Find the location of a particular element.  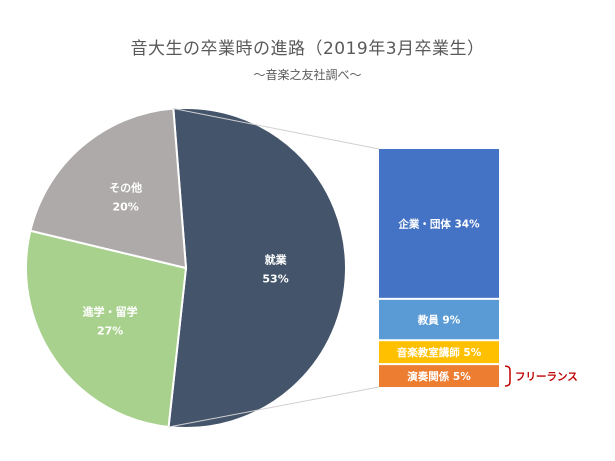

bar-segment-label-0: 企業・団体 34% is located at coordinates (438, 223).